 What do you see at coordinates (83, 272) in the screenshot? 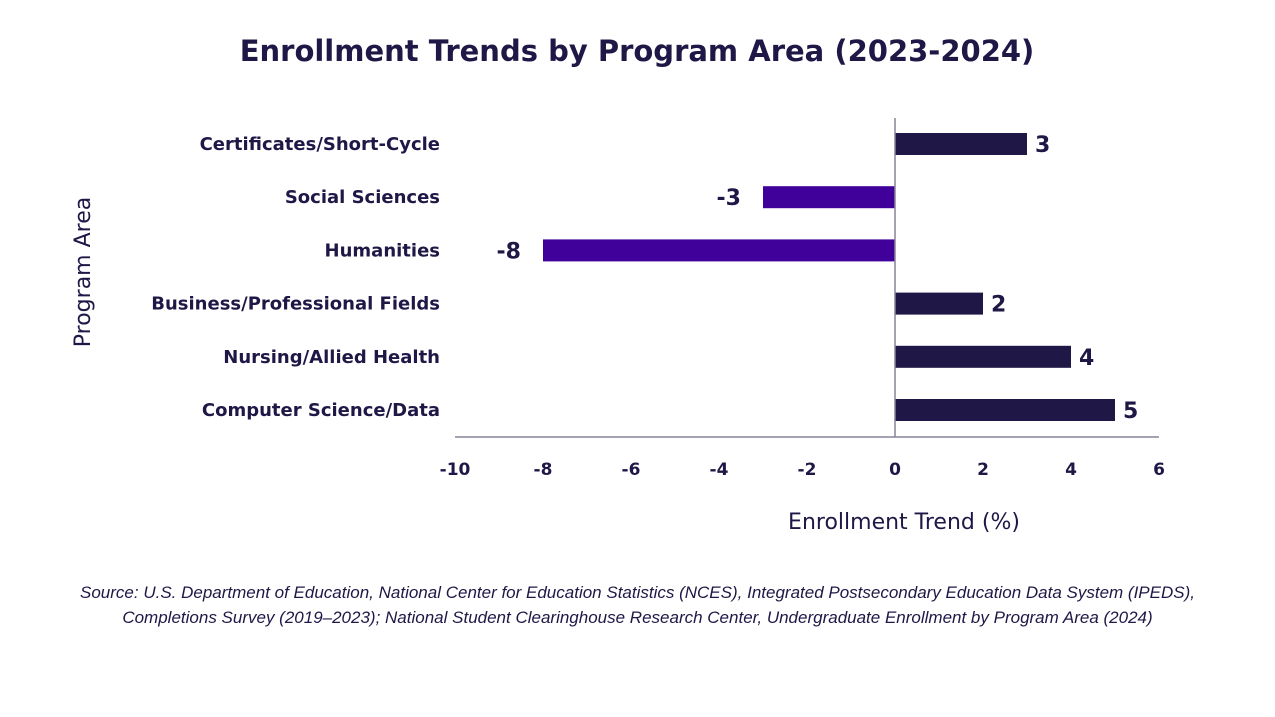
I see `y-axis-label: Program Area` at bounding box center [83, 272].